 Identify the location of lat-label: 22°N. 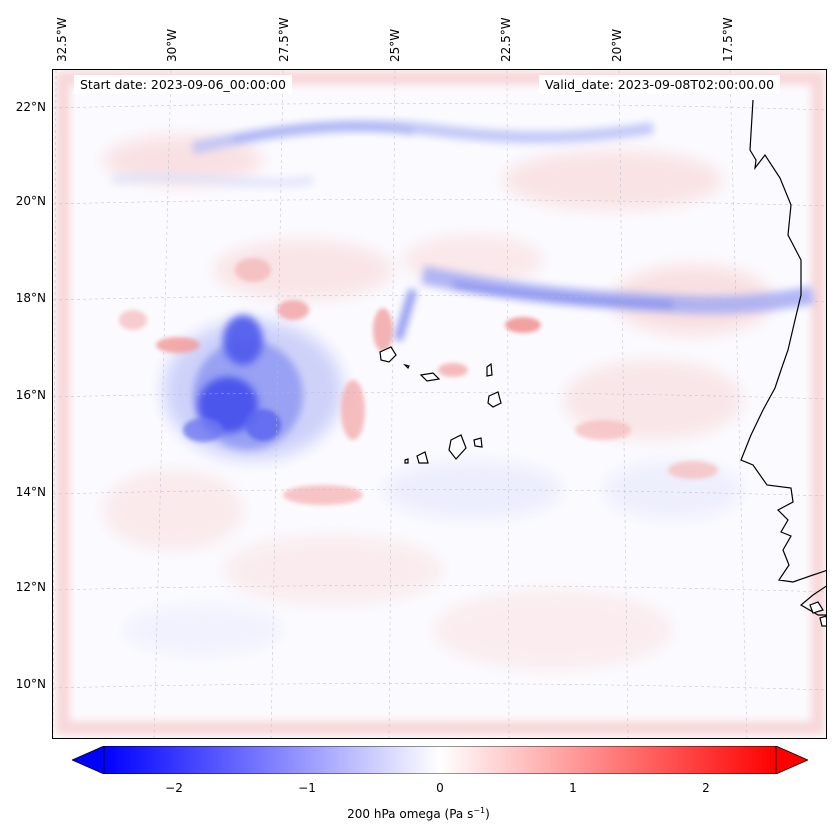
(30, 107).